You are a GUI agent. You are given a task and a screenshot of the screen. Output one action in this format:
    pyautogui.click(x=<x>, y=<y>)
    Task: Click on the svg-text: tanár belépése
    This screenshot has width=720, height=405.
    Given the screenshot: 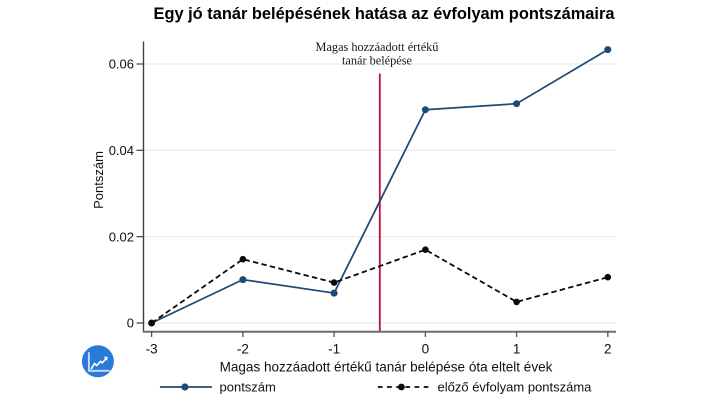 What is the action you would take?
    pyautogui.click(x=377, y=61)
    